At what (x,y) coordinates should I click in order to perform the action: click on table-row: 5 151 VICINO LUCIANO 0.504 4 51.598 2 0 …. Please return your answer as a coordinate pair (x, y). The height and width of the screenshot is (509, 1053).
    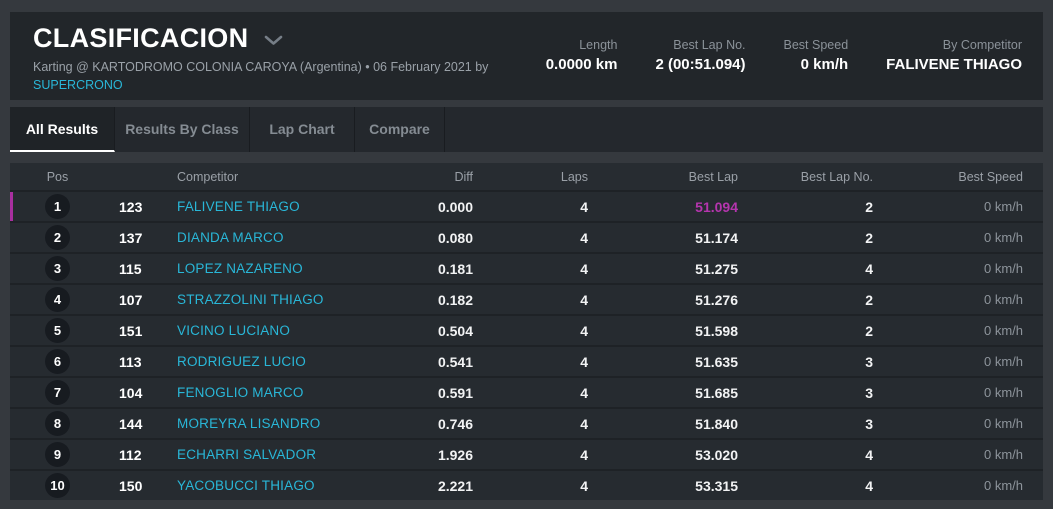
    Looking at the image, I should click on (526, 329).